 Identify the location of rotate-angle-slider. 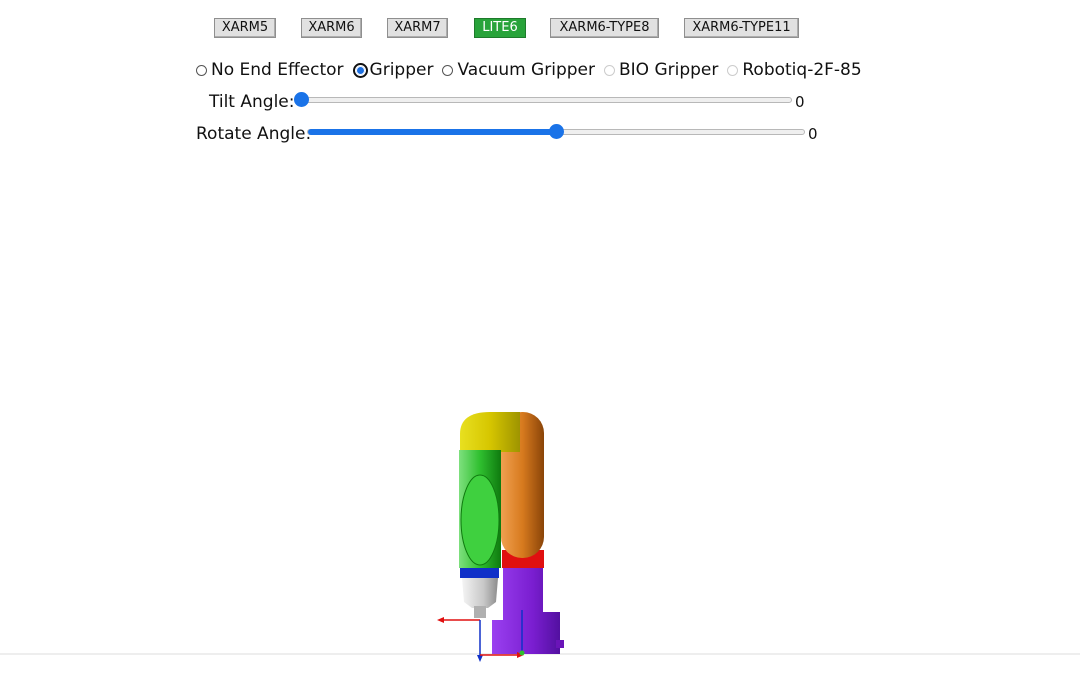
(556, 131).